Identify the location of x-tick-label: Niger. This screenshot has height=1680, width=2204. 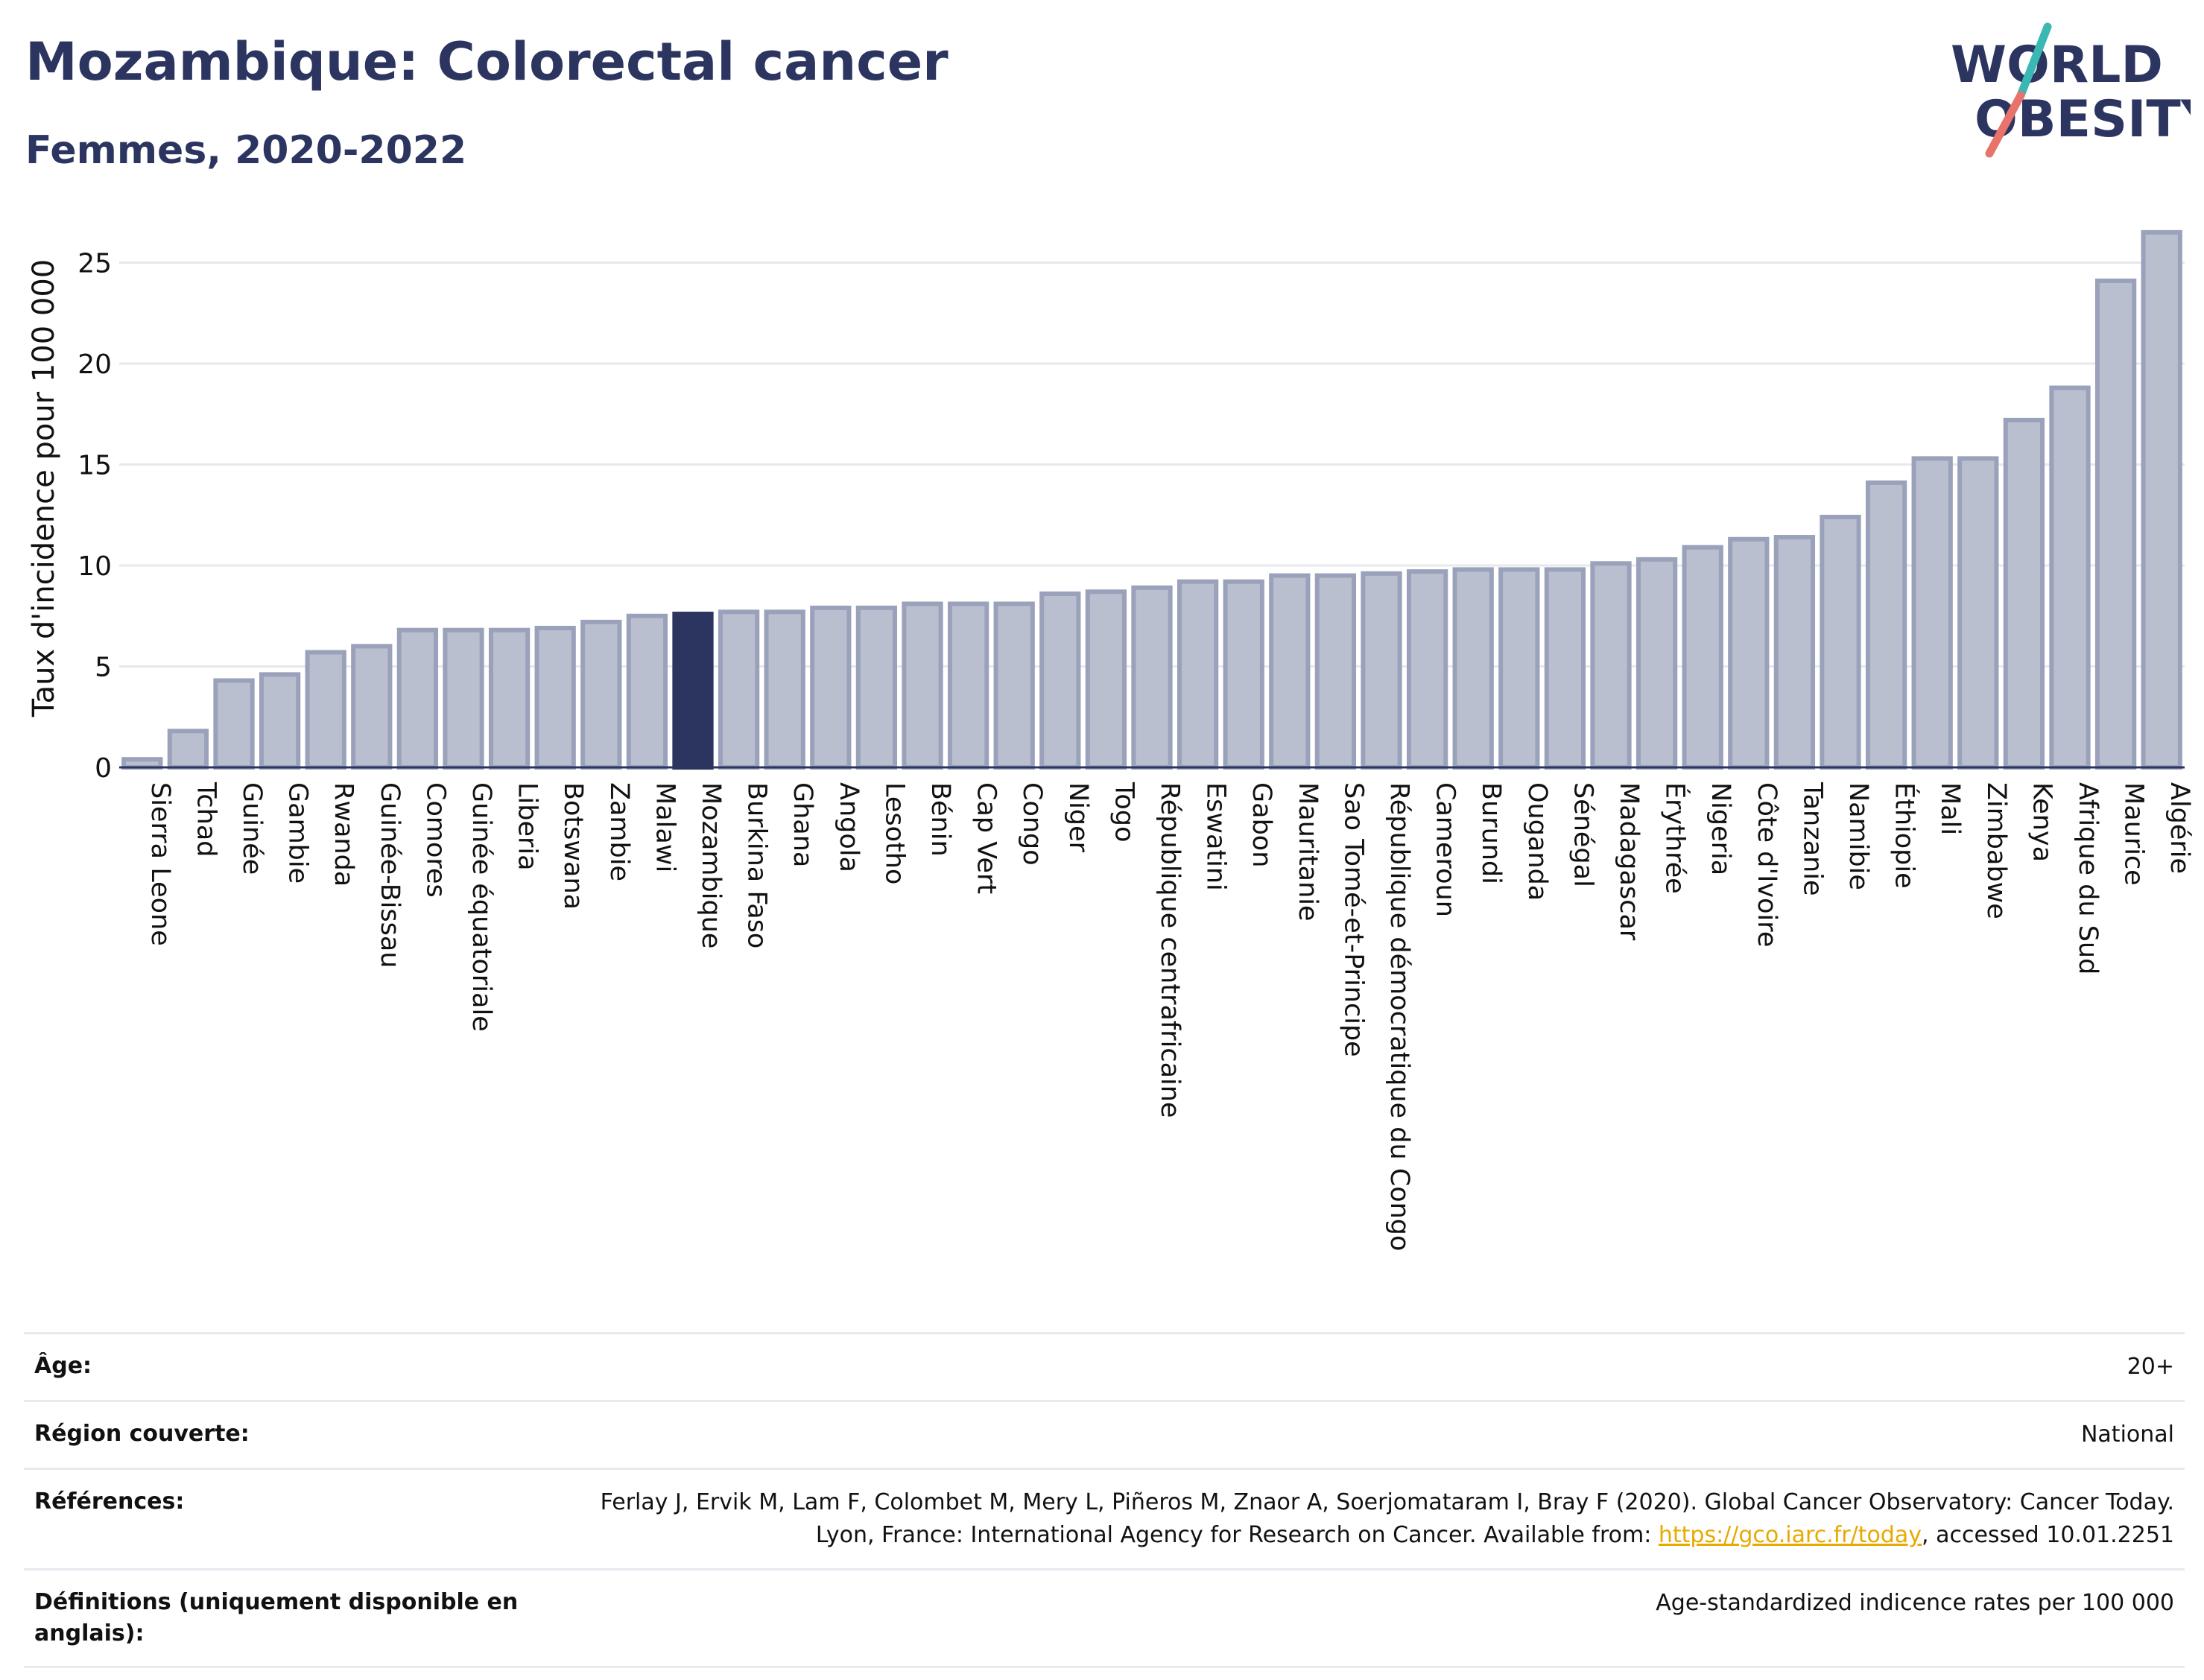
(1078, 817).